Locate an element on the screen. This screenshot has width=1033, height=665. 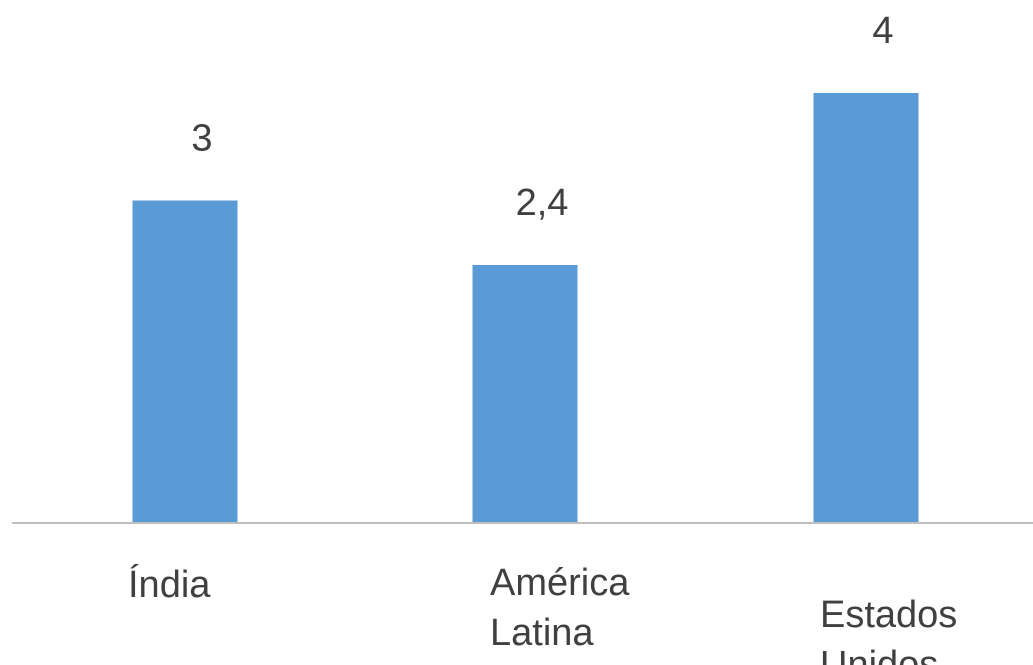
category-label-1-line-1: Latina is located at coordinates (542, 633).